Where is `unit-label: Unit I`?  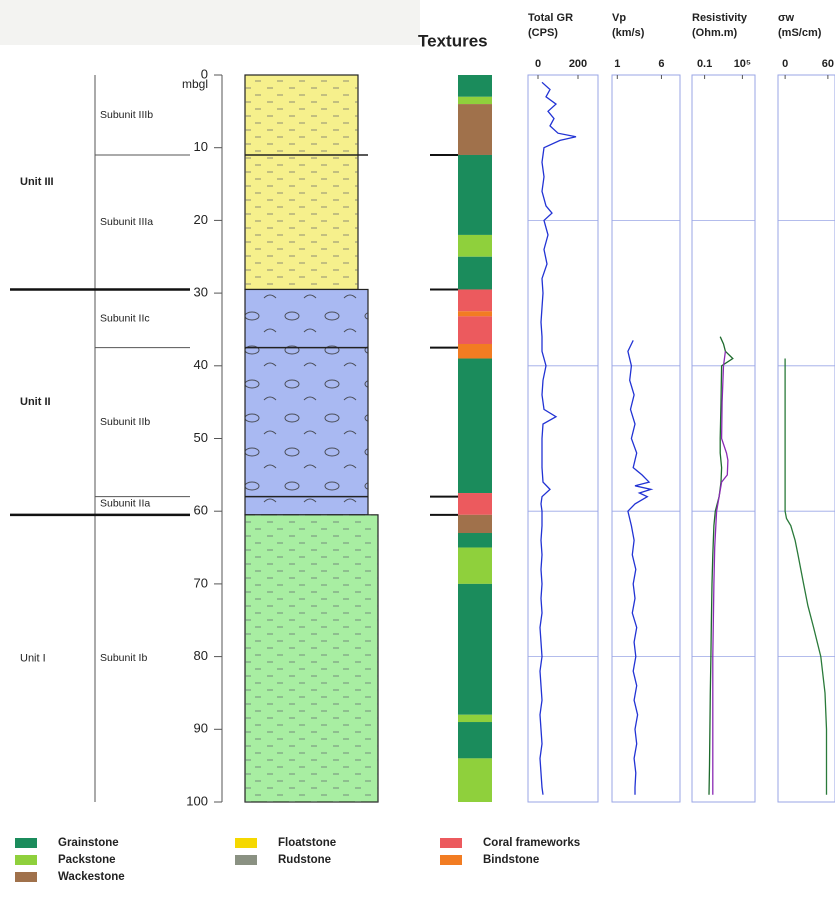 unit-label: Unit I is located at coordinates (33, 658).